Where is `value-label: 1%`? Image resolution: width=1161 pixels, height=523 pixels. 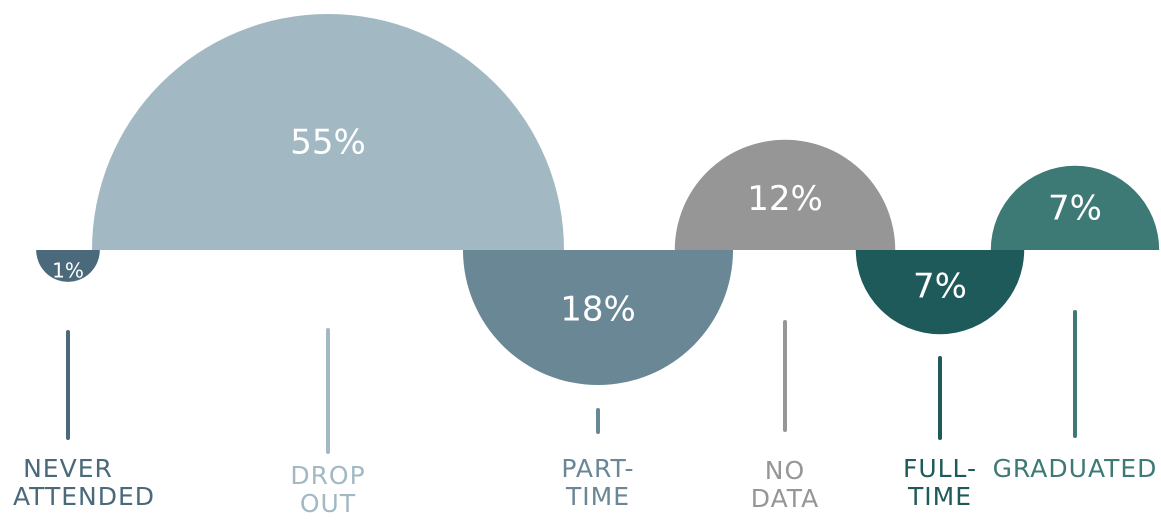
value-label: 1% is located at coordinates (68, 271).